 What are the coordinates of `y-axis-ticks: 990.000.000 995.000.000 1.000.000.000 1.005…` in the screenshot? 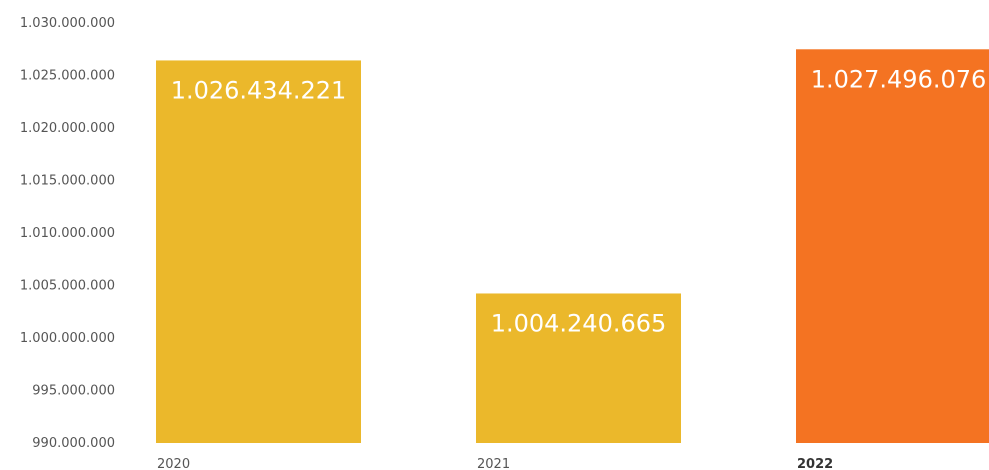 It's located at (67, 233).